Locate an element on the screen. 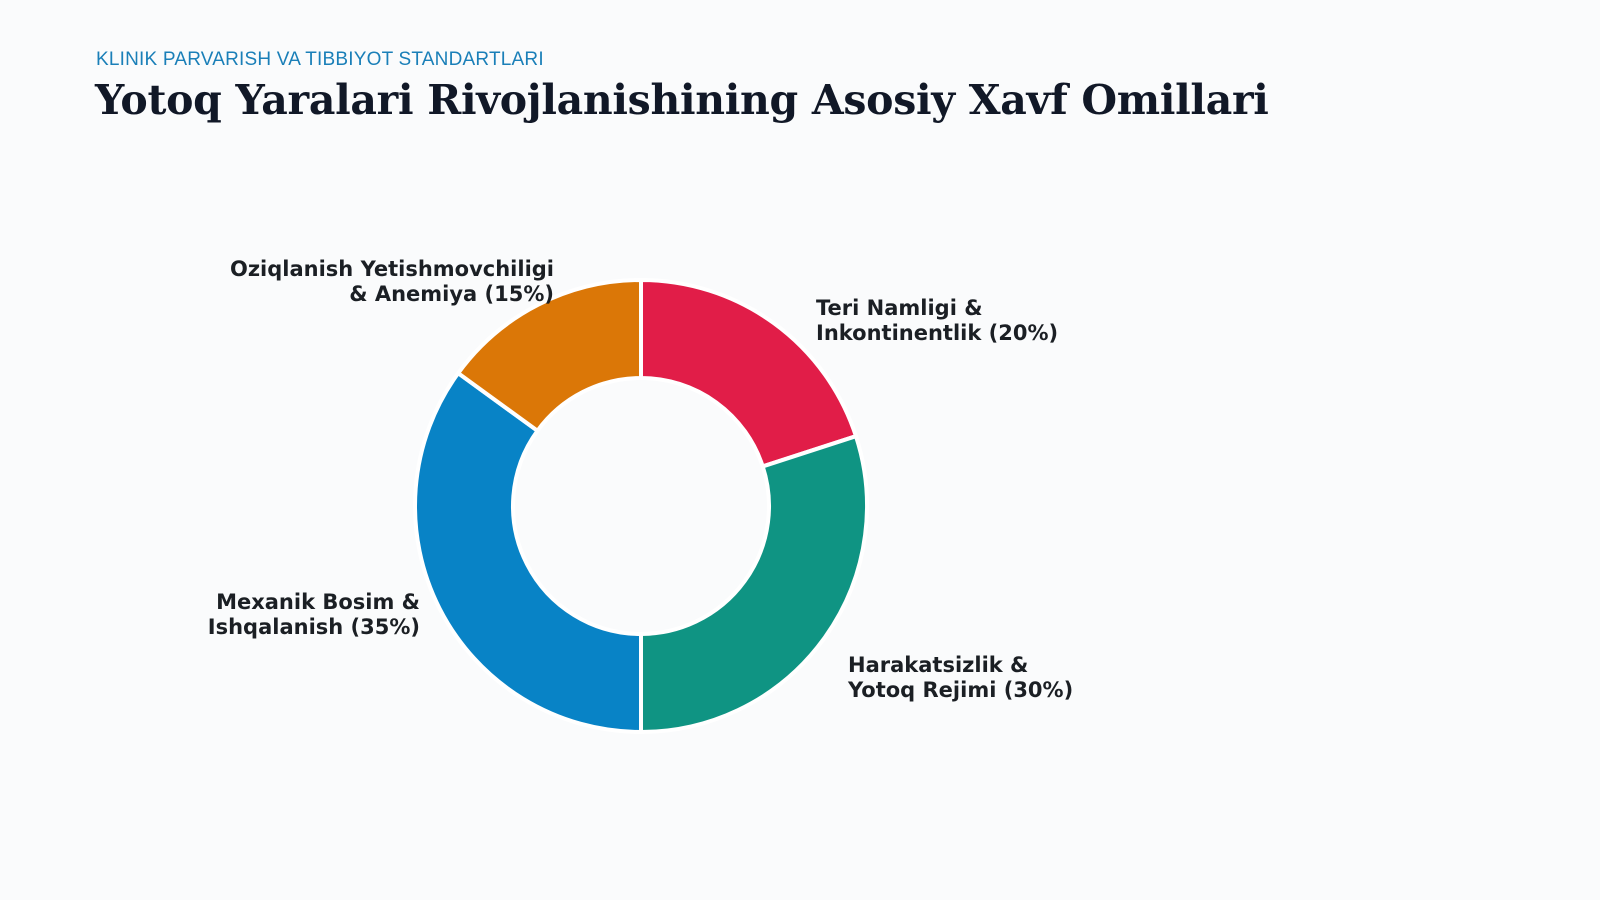  slice-label-line: Mexanik Bosim & is located at coordinates (318, 602).